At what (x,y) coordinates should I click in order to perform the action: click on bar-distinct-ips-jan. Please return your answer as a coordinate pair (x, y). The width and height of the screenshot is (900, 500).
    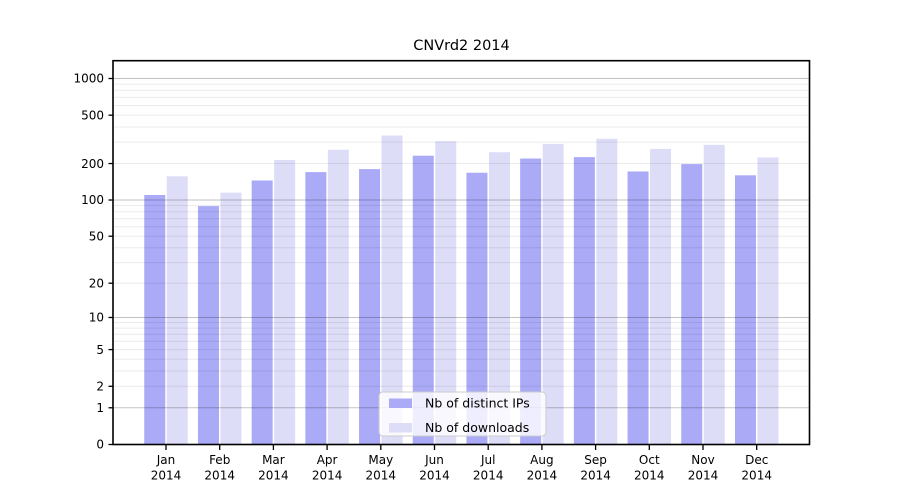
    Looking at the image, I should click on (155, 320).